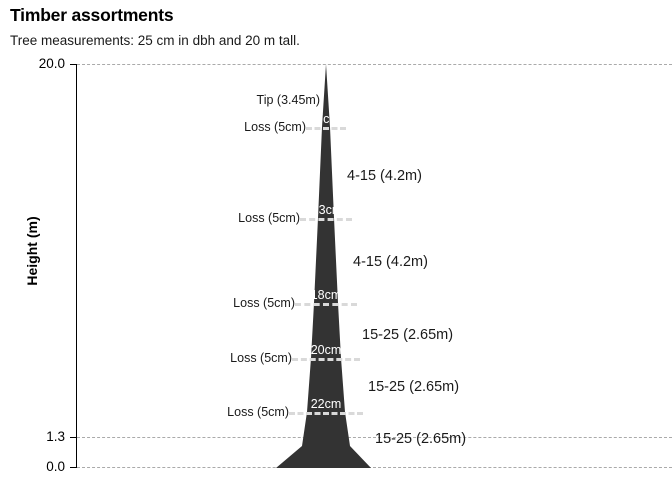 This screenshot has width=672, height=480. Describe the element at coordinates (264, 303) in the screenshot. I see `loss-label-3: Loss (5cm)` at that location.